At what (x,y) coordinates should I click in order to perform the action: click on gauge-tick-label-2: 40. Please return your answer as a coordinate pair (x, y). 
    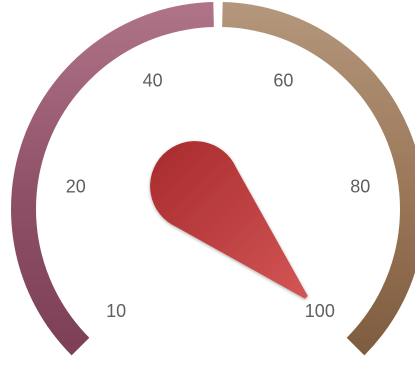
    Looking at the image, I should click on (153, 81).